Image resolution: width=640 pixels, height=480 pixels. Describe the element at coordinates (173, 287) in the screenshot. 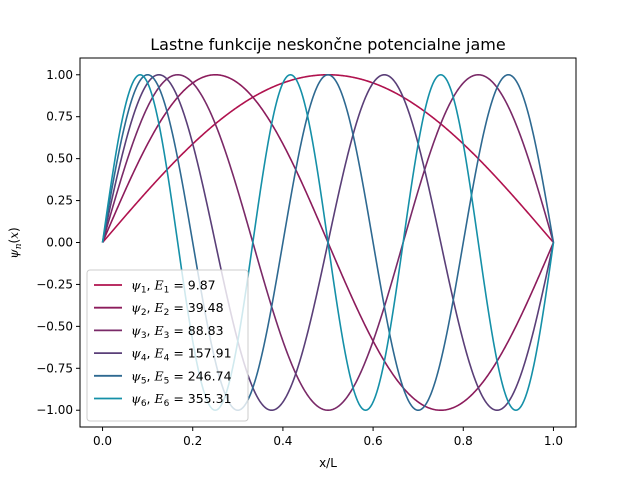

I see `legend-label-psi-1: ψ1, E1 = 9.87` at that location.